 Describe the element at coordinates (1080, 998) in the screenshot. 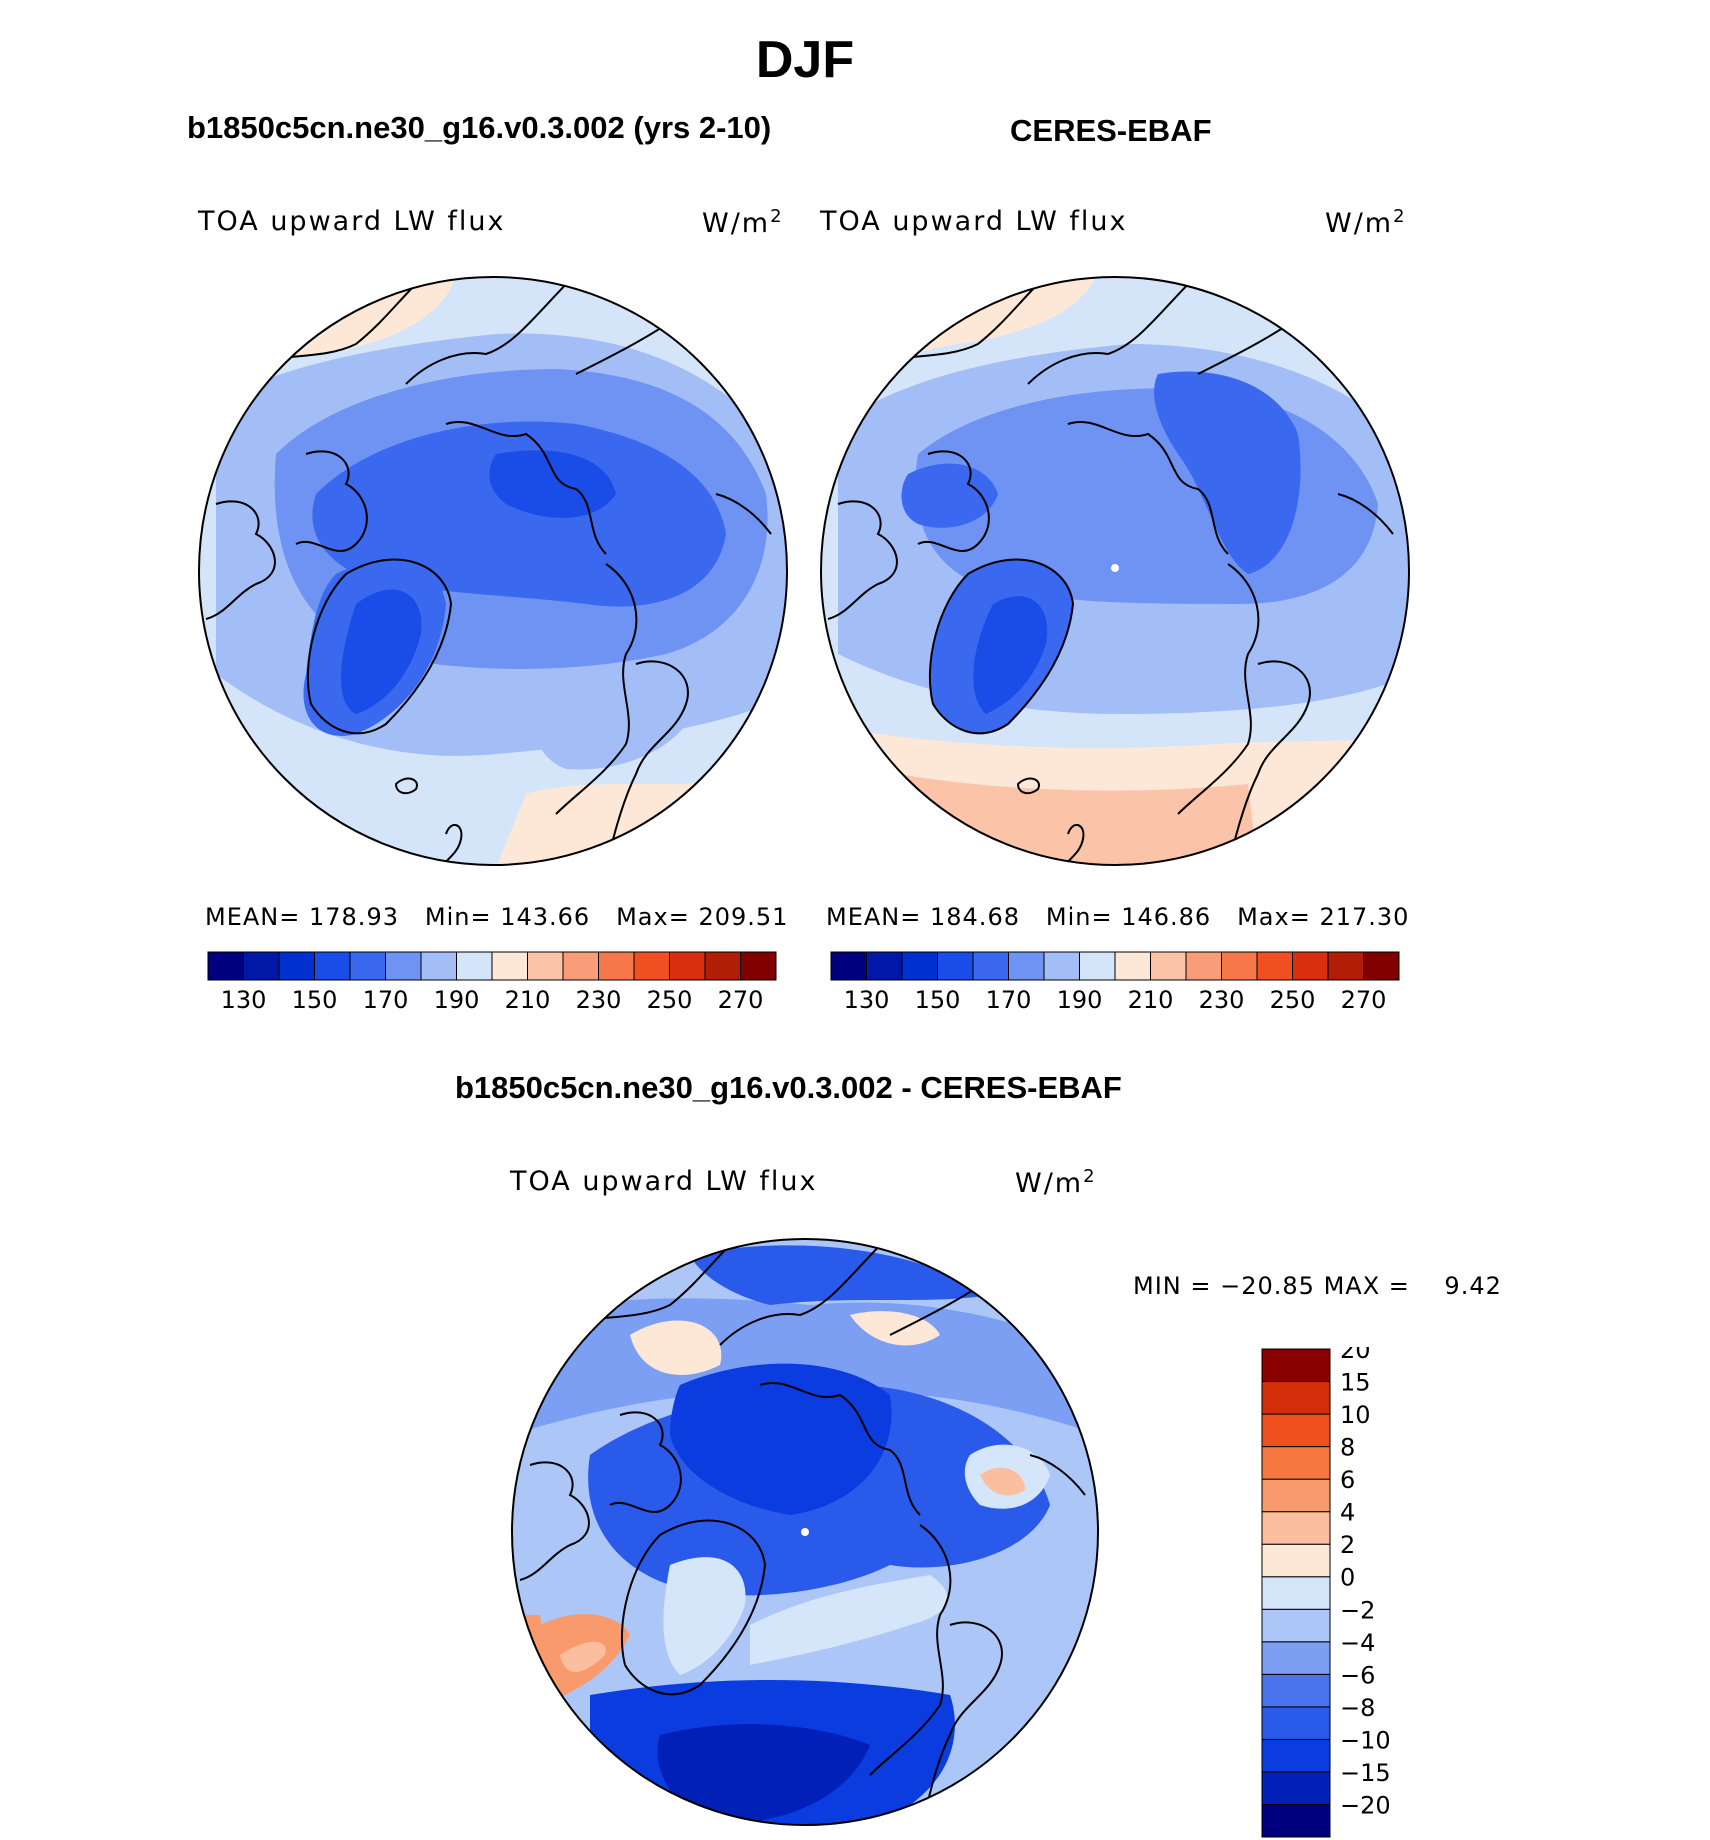

I see `panel2-colorbar-tick-label: 190` at that location.